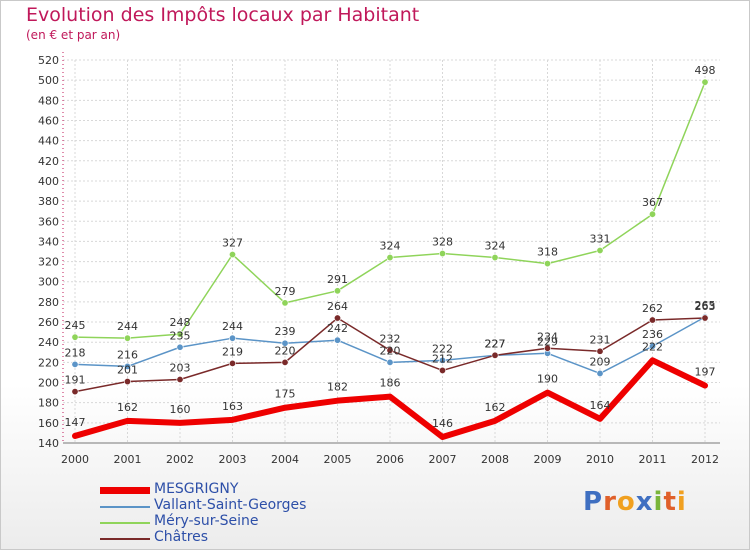  I want to click on x-tick-label: 2005, so click(338, 459).